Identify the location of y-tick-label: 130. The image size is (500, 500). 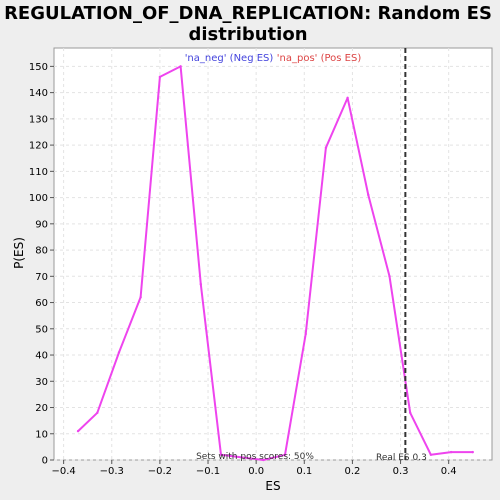
(38, 119).